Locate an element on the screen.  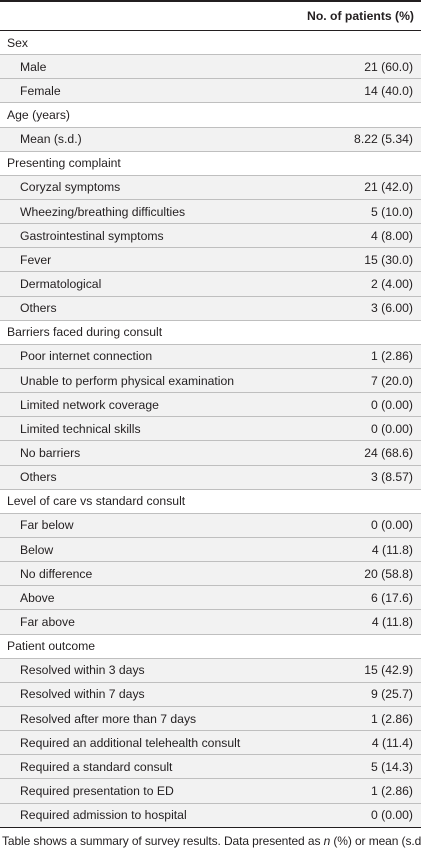
row-label: Male is located at coordinates (150, 67).